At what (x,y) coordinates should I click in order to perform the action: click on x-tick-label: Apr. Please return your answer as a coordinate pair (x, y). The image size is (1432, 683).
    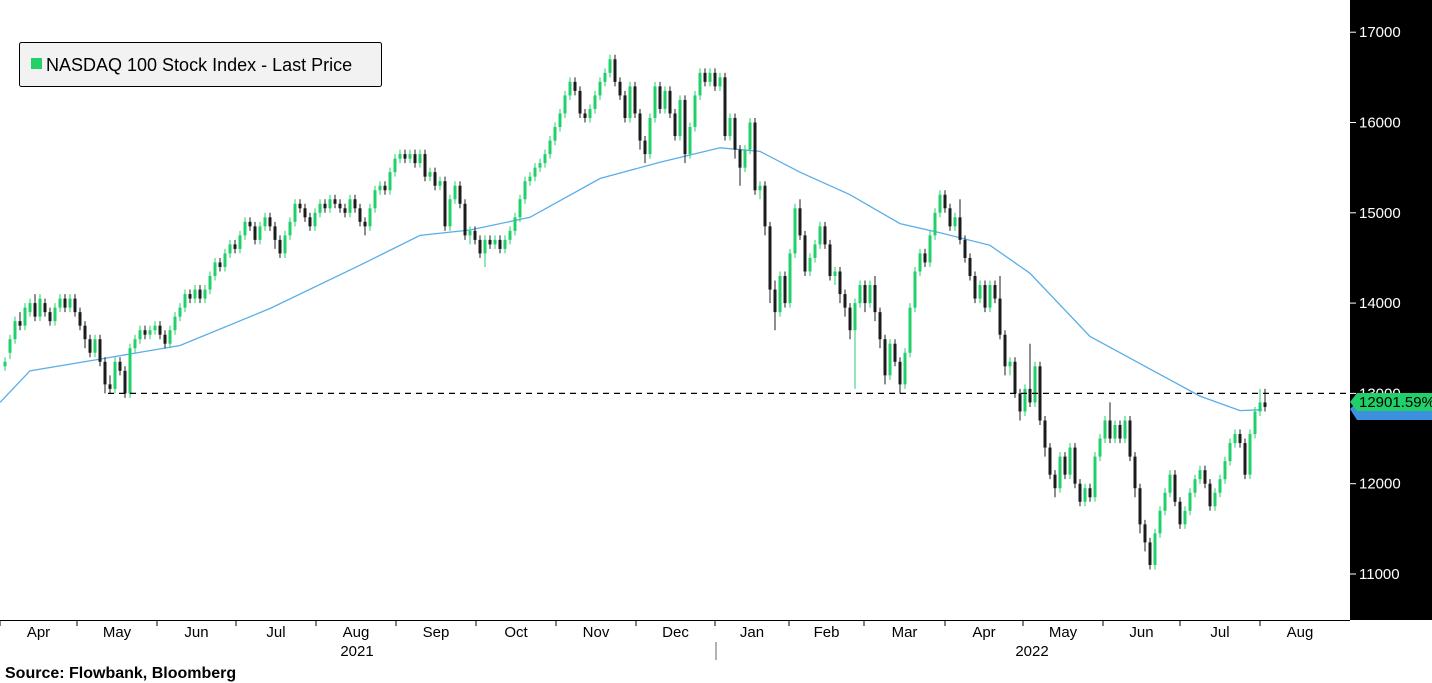
    Looking at the image, I should click on (38, 632).